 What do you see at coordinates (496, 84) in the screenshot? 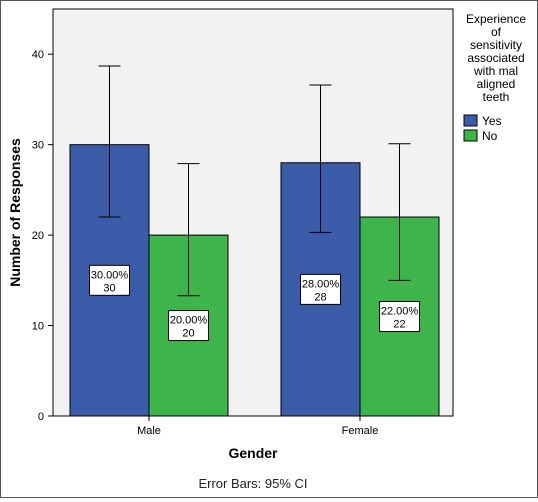
I see `legend-title-line: aligned` at bounding box center [496, 84].